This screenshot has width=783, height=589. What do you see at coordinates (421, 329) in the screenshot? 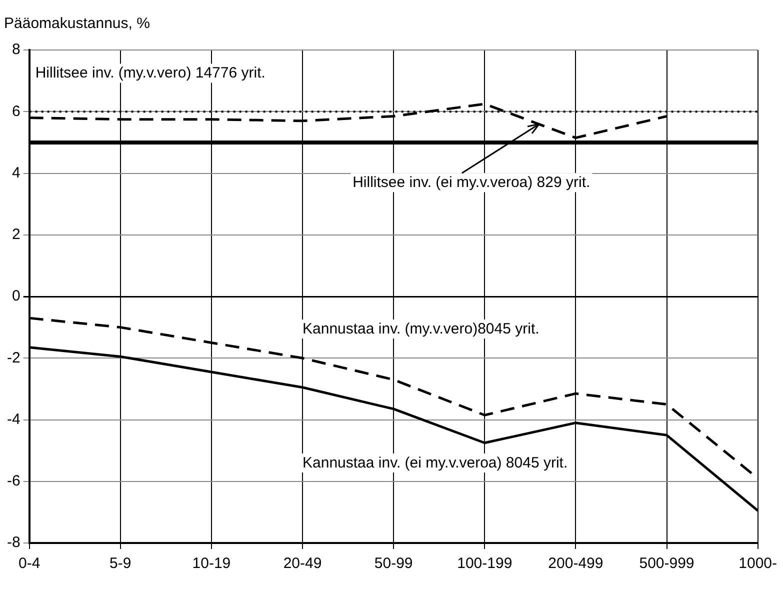
I see `series-label: Kannustaa inv. (my.v.vero)8045 yrit.` at bounding box center [421, 329].